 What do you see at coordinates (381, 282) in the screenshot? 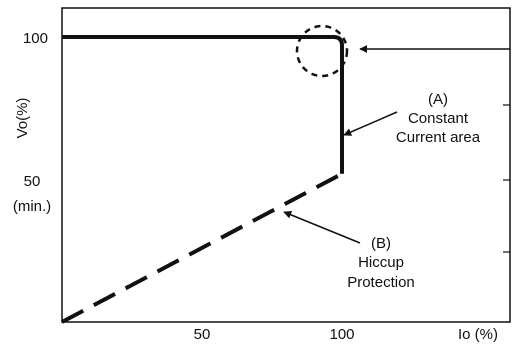
I see `annotation-b-line2: Protection` at bounding box center [381, 282].